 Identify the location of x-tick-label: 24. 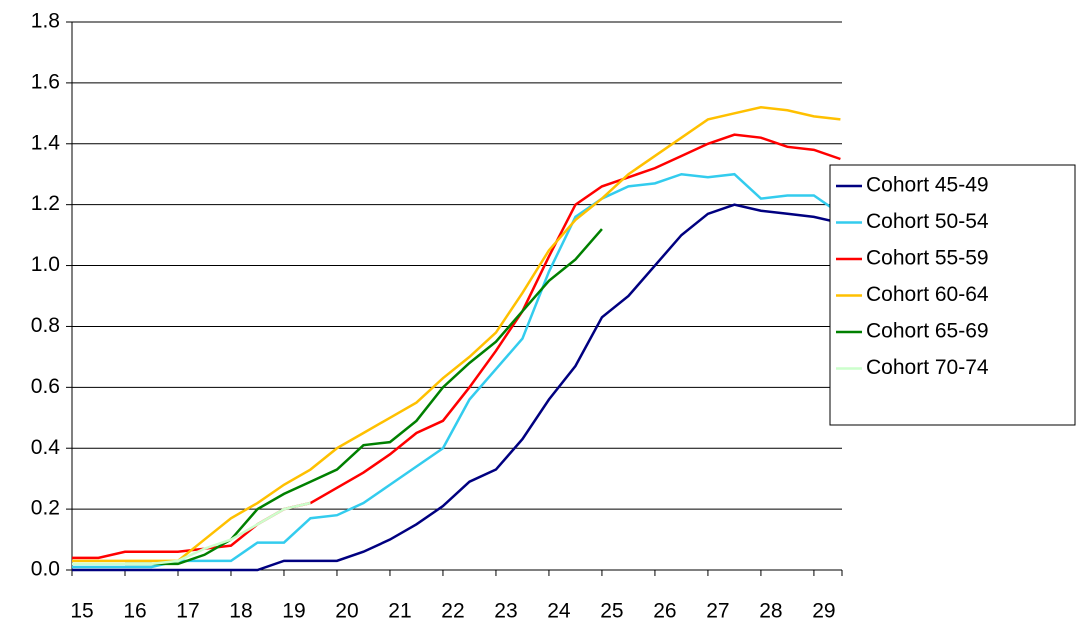
(559, 611).